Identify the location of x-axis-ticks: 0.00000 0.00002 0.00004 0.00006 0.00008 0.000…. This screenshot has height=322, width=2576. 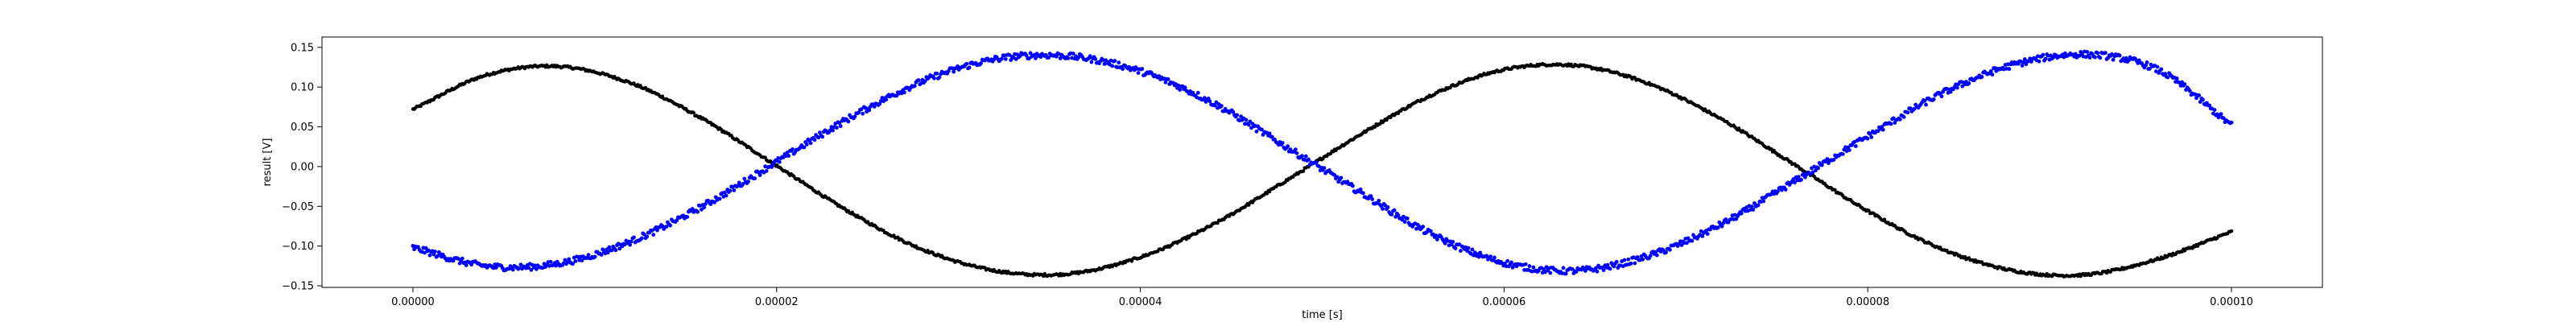
(1322, 297).